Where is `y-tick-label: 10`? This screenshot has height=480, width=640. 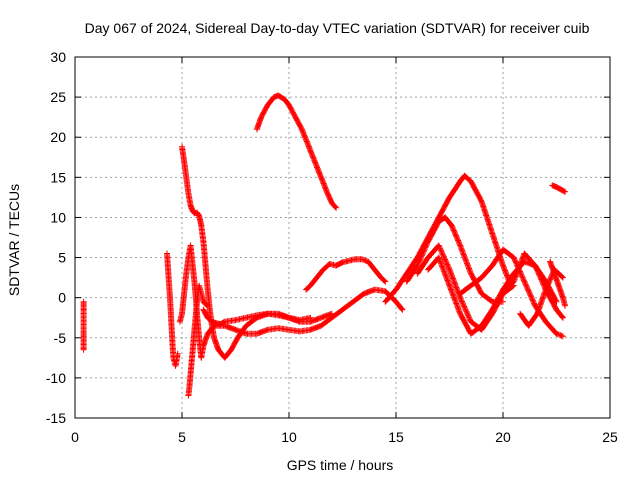
y-tick-label: 10 is located at coordinates (58, 217).